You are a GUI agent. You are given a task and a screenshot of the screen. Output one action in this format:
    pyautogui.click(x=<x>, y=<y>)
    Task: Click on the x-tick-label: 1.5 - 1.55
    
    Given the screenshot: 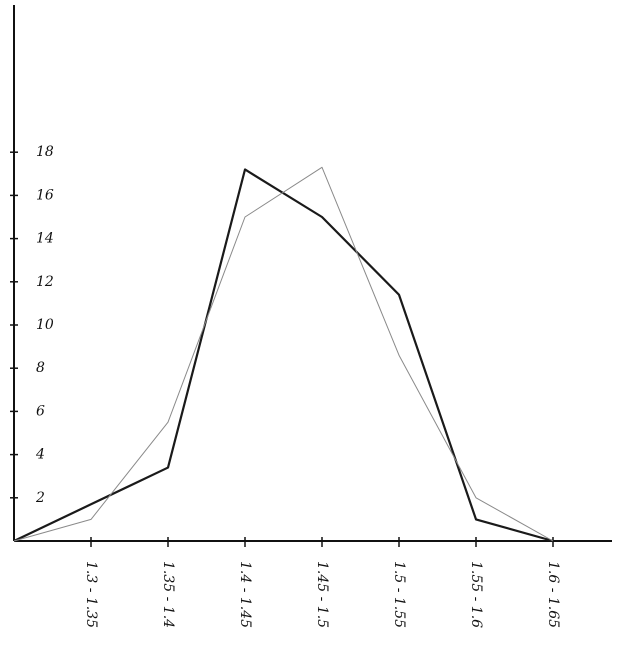 What is the action you would take?
    pyautogui.click(x=399, y=594)
    